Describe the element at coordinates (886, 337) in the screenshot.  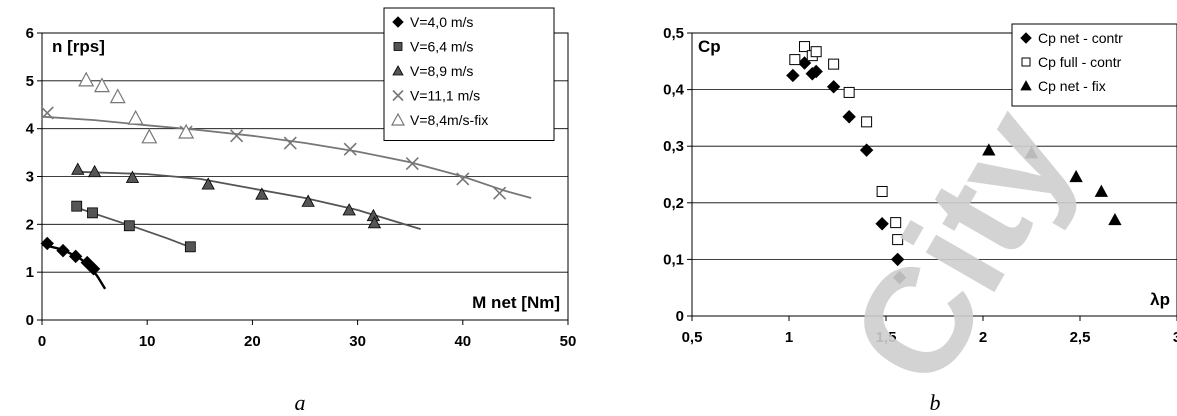
I see `x-tick-label: 1,5` at that location.